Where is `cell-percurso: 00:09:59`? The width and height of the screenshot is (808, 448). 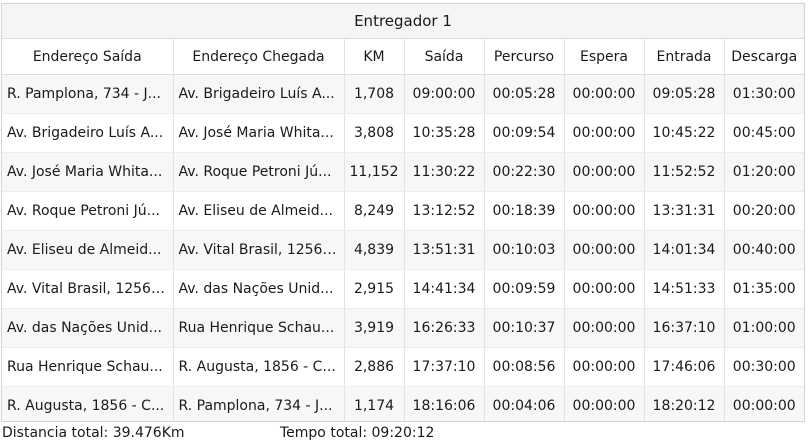 cell-percurso: 00:09:59 is located at coordinates (524, 289).